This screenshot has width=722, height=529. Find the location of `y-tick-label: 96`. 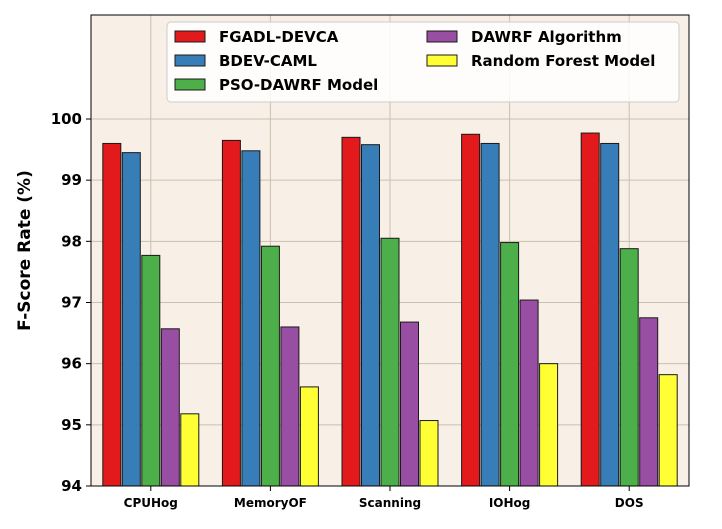

y-tick-label: 96 is located at coordinates (71, 364).